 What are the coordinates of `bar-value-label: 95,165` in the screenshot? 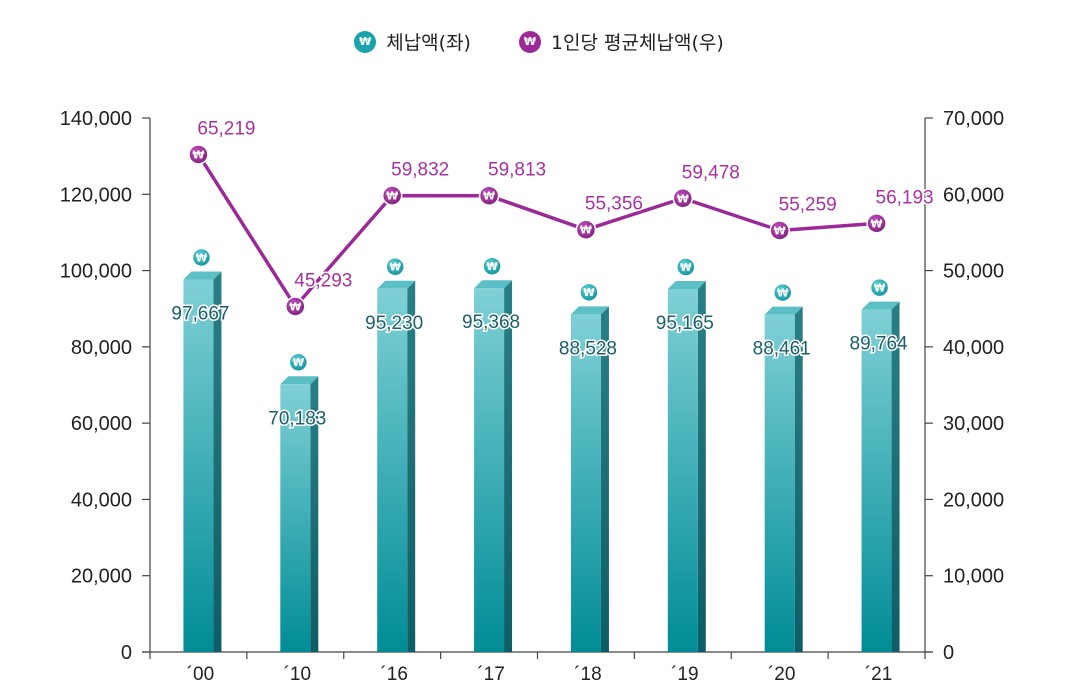 It's located at (685, 323).